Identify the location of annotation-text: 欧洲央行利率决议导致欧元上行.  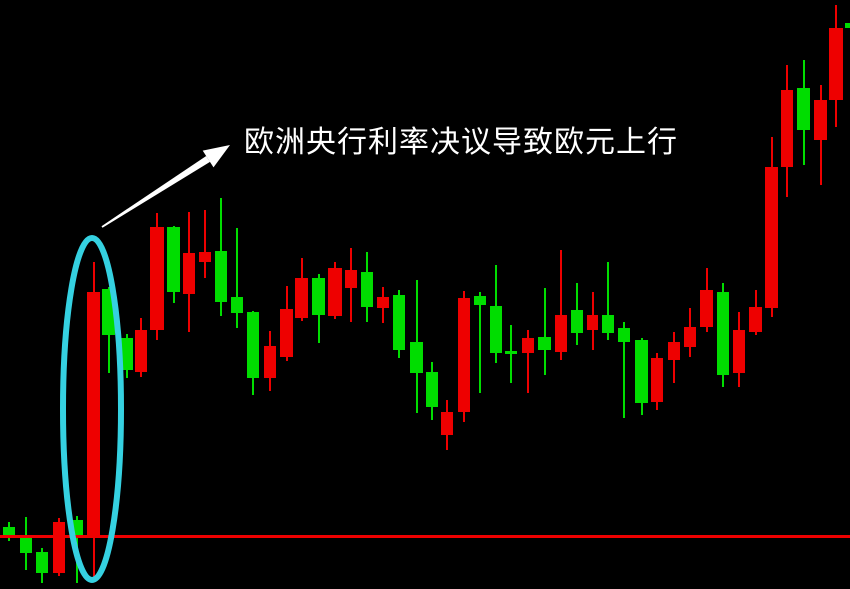
(461, 142).